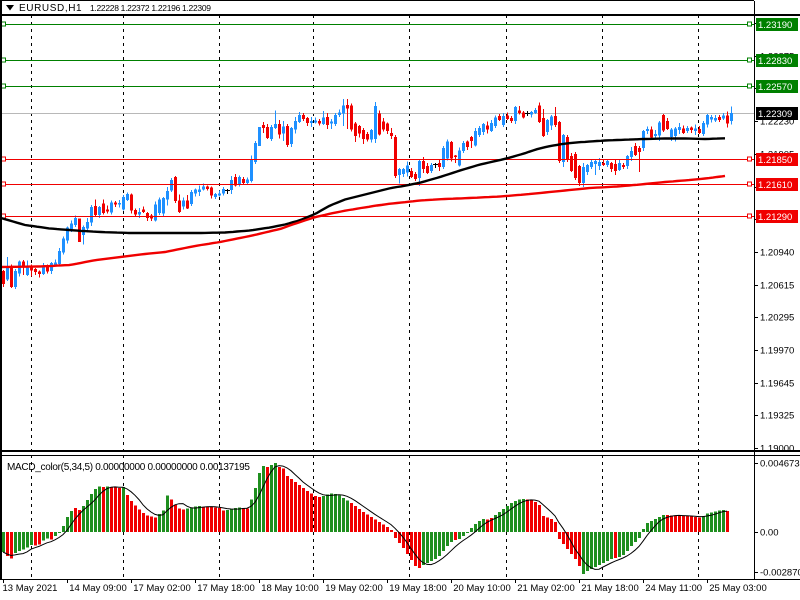  I want to click on svg-text: 21 May 18:00, so click(610, 588).